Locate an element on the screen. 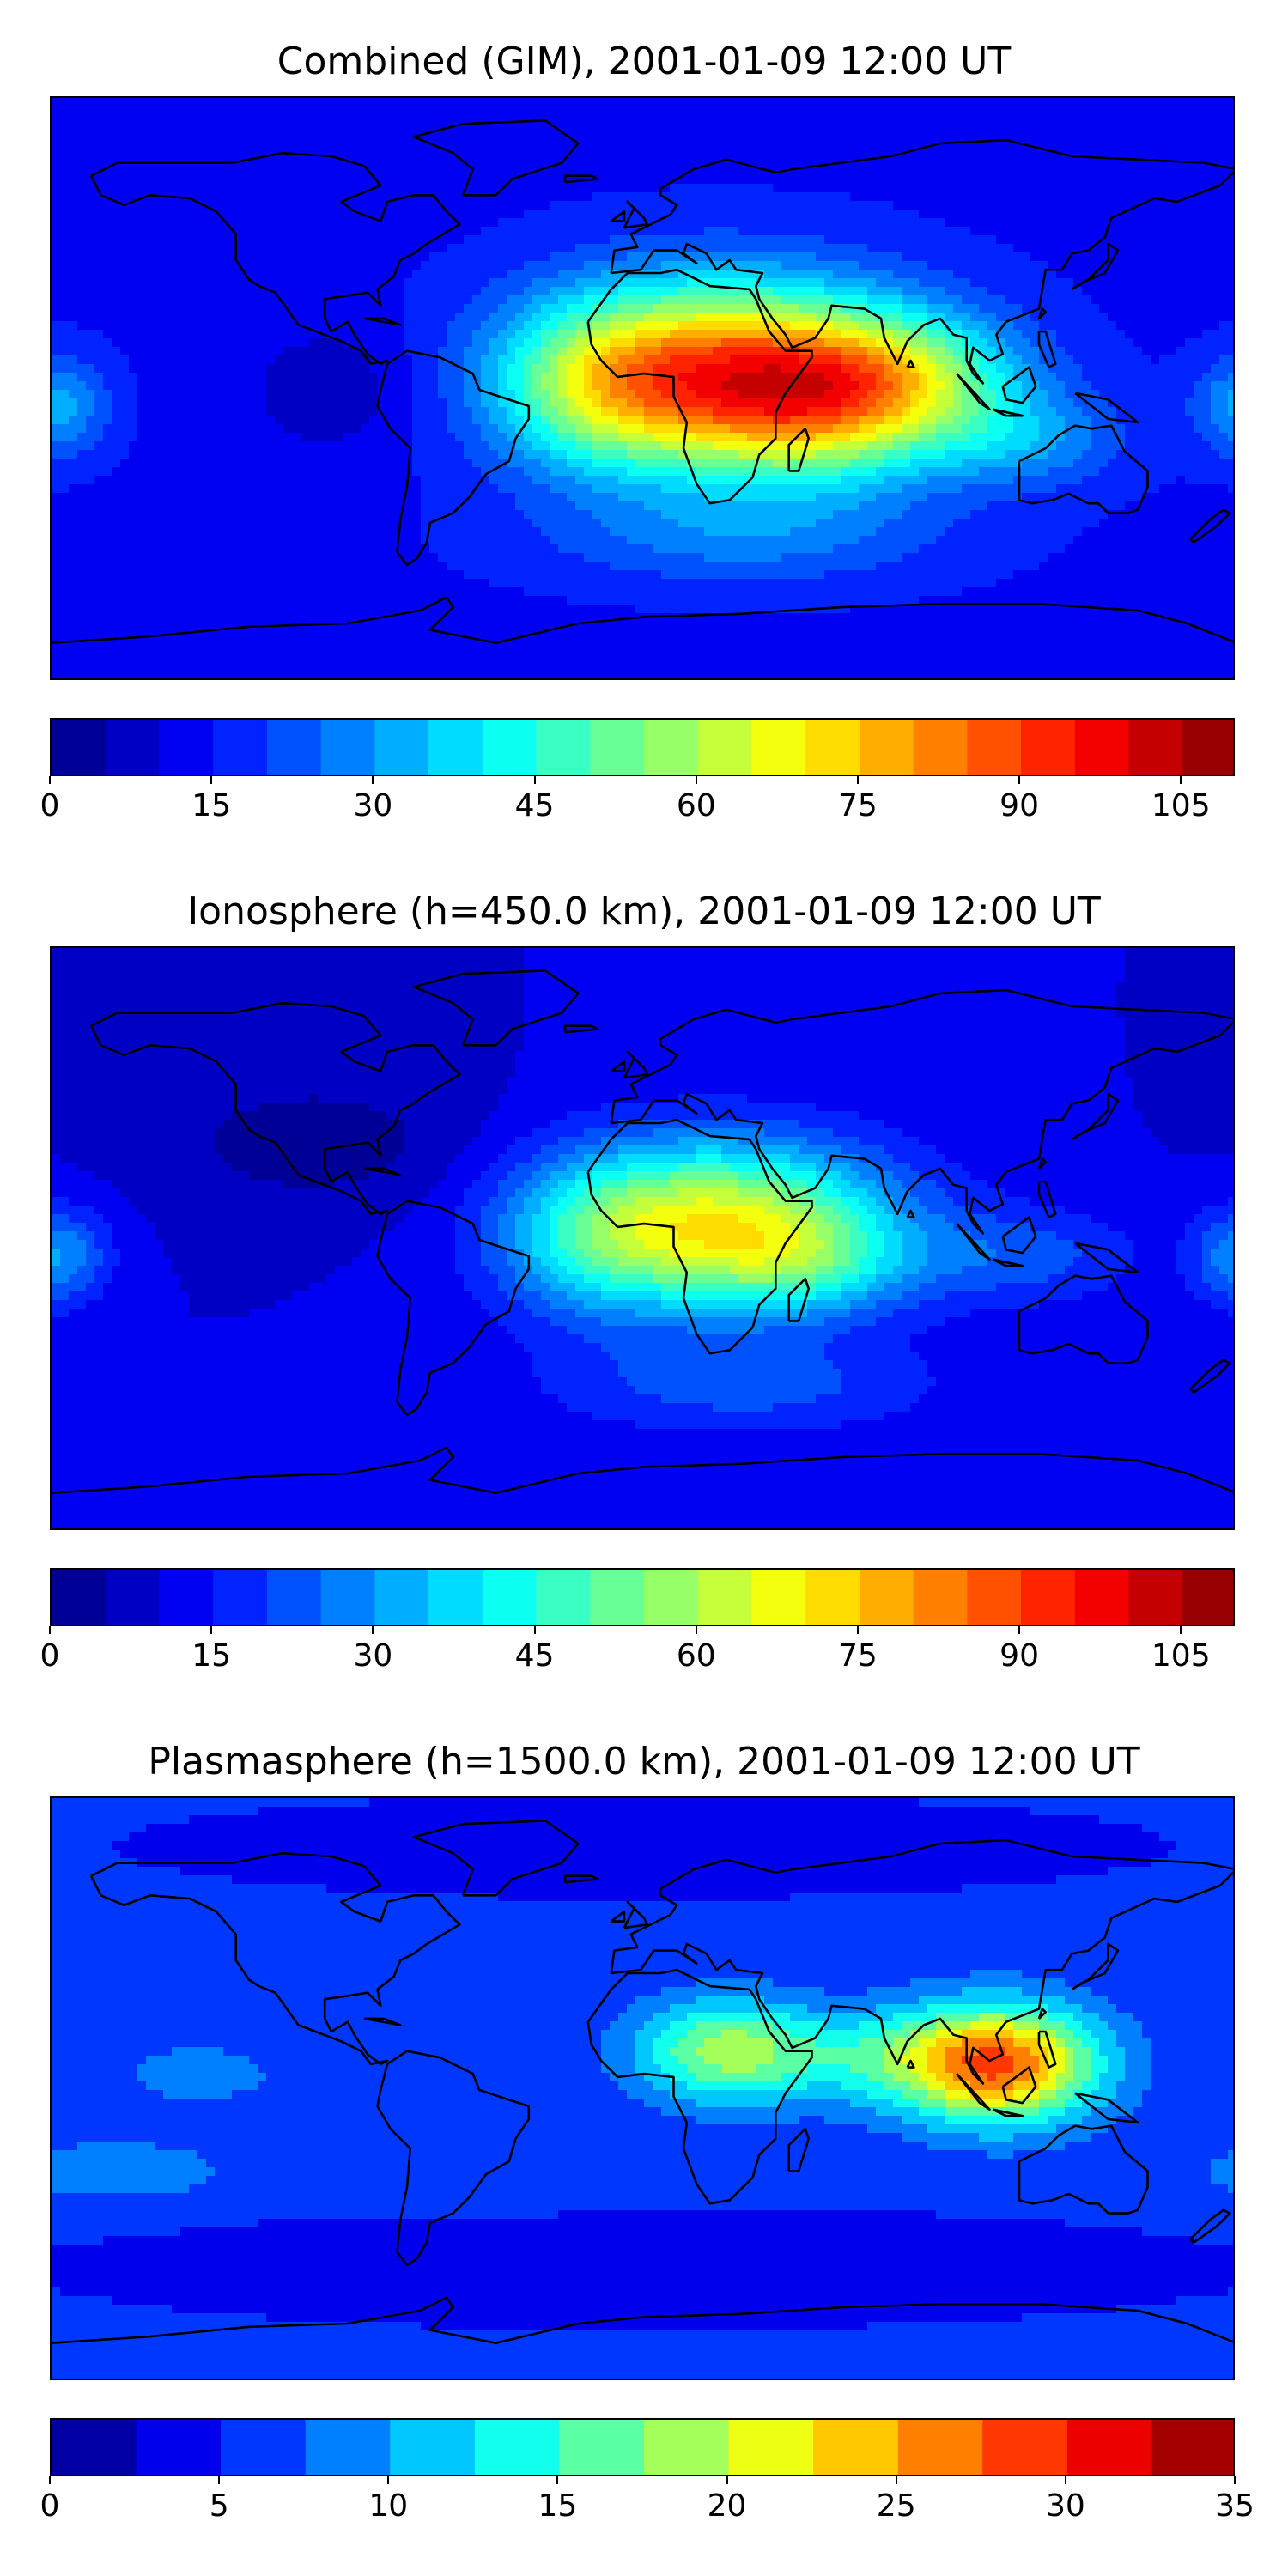  colorbar-tick-label: 10 is located at coordinates (388, 2506).